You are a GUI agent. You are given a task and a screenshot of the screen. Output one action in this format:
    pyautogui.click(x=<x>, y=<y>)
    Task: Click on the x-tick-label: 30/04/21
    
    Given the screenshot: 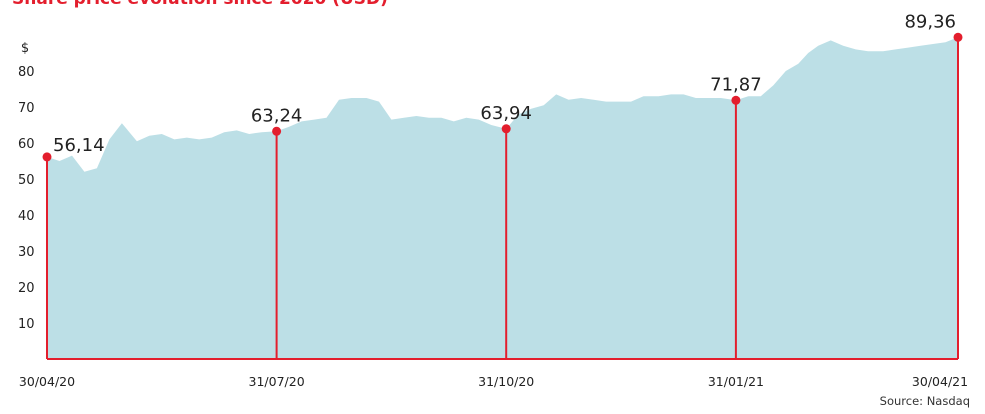 What is the action you would take?
    pyautogui.click(x=940, y=381)
    